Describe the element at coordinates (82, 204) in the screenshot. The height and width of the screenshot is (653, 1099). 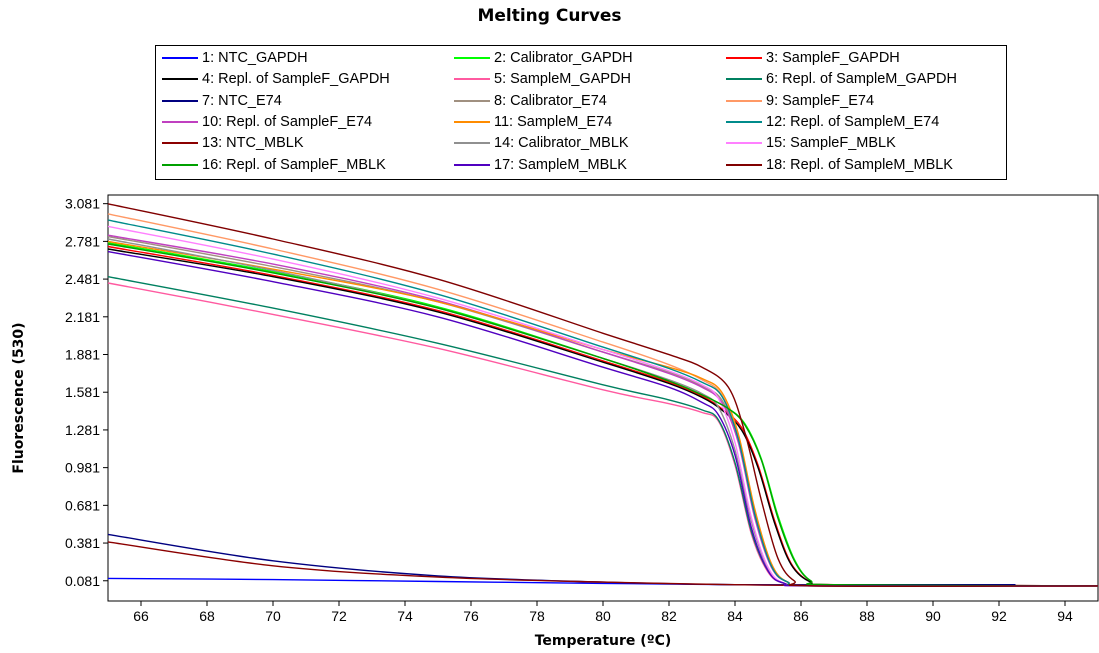
I see `y-tick-label: 3.081` at that location.